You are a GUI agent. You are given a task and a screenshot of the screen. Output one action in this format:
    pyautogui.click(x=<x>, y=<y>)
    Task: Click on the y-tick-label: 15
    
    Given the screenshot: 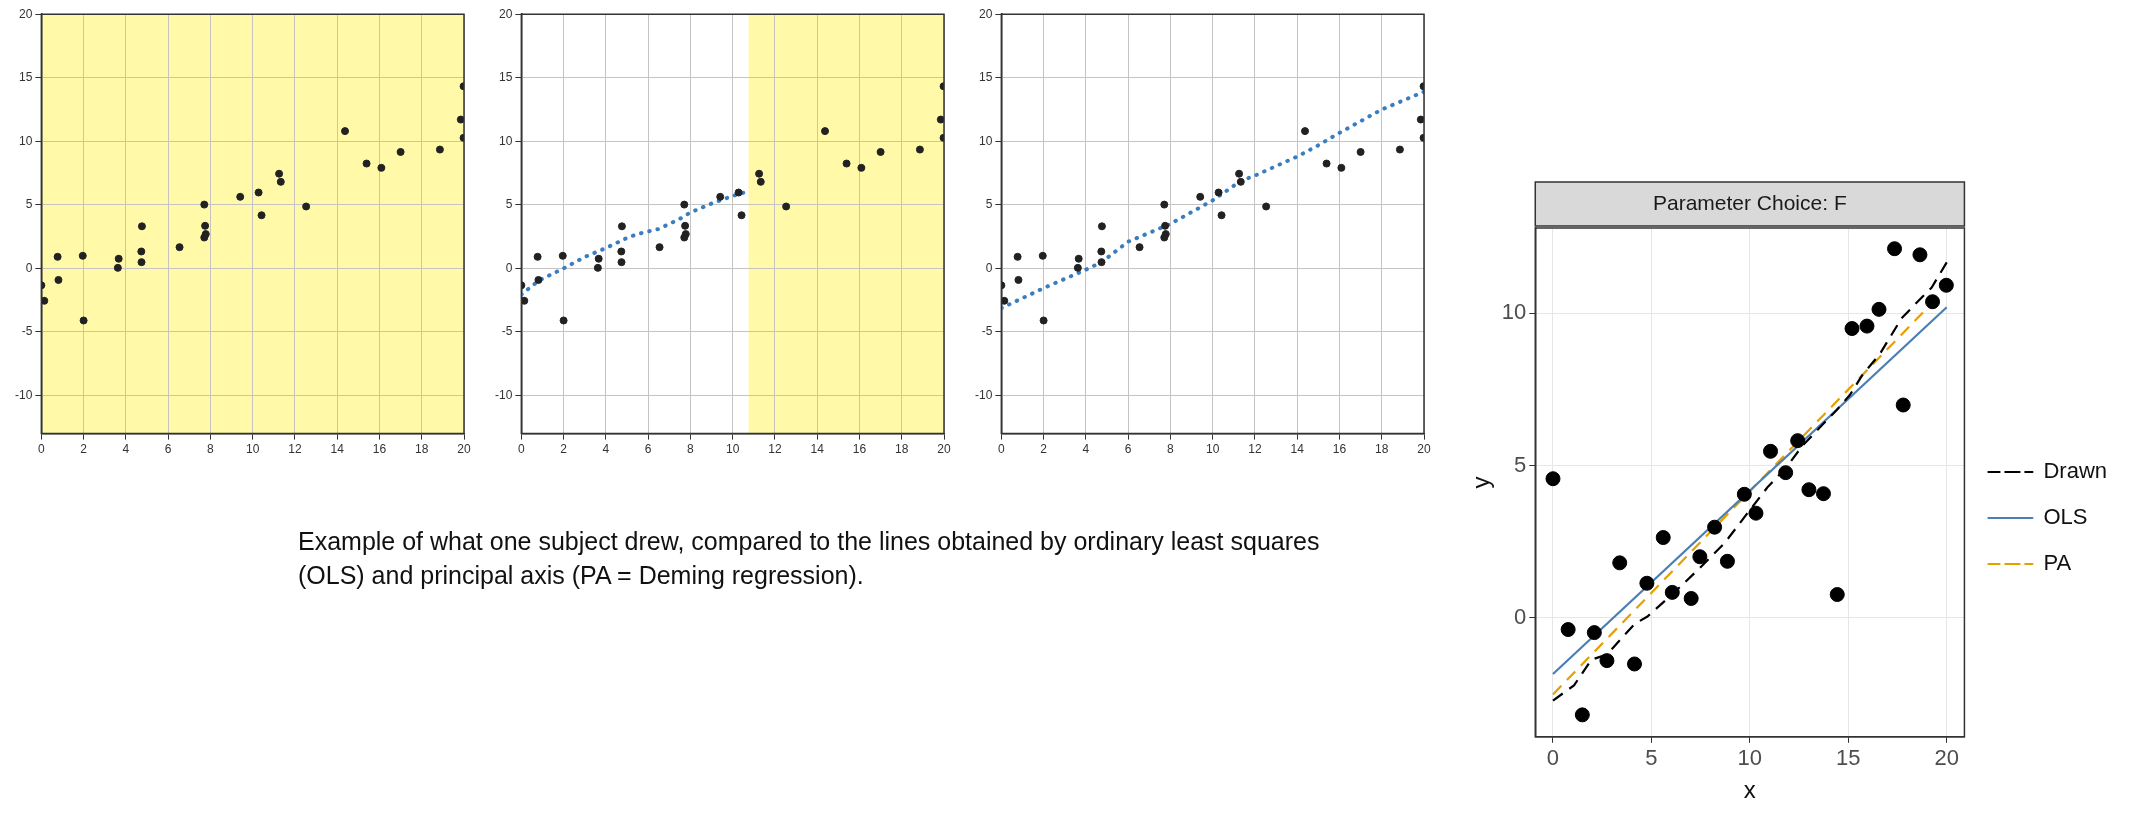 What is the action you would take?
    pyautogui.click(x=505, y=77)
    